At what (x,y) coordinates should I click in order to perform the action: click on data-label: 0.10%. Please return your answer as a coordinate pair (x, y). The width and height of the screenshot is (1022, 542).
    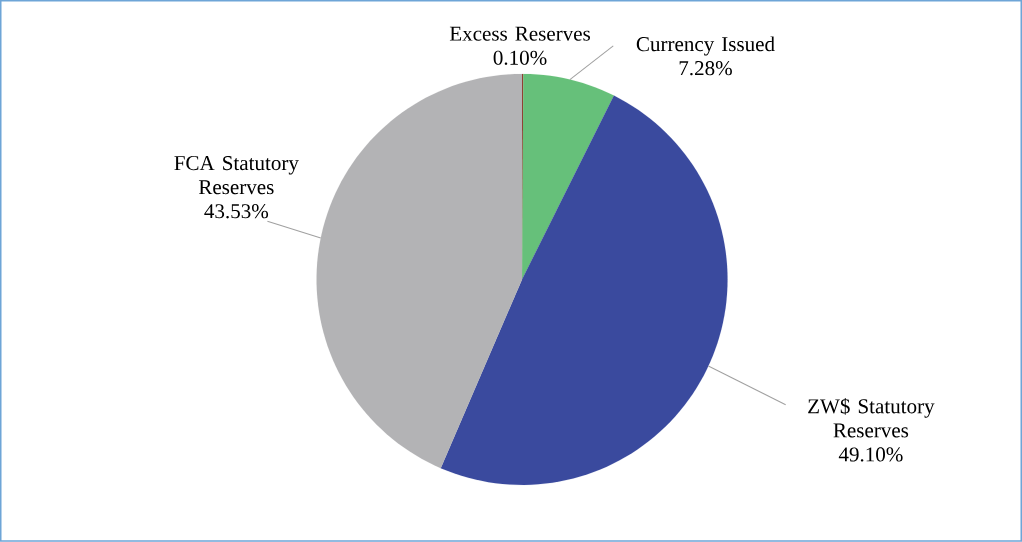
    Looking at the image, I should click on (520, 58).